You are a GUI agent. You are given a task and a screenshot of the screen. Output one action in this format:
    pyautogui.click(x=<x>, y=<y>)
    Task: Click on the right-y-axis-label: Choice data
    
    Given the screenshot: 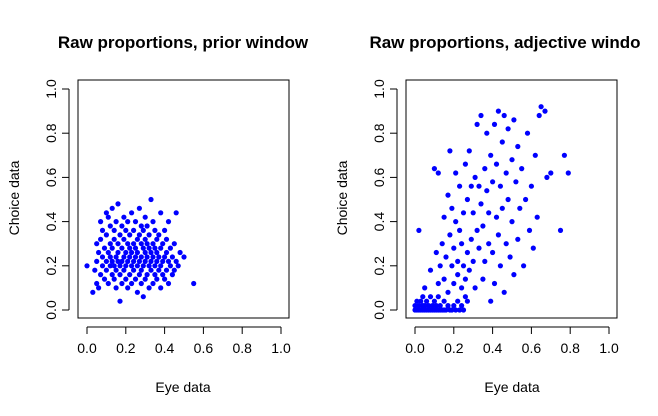 What is the action you would take?
    pyautogui.click(x=342, y=197)
    